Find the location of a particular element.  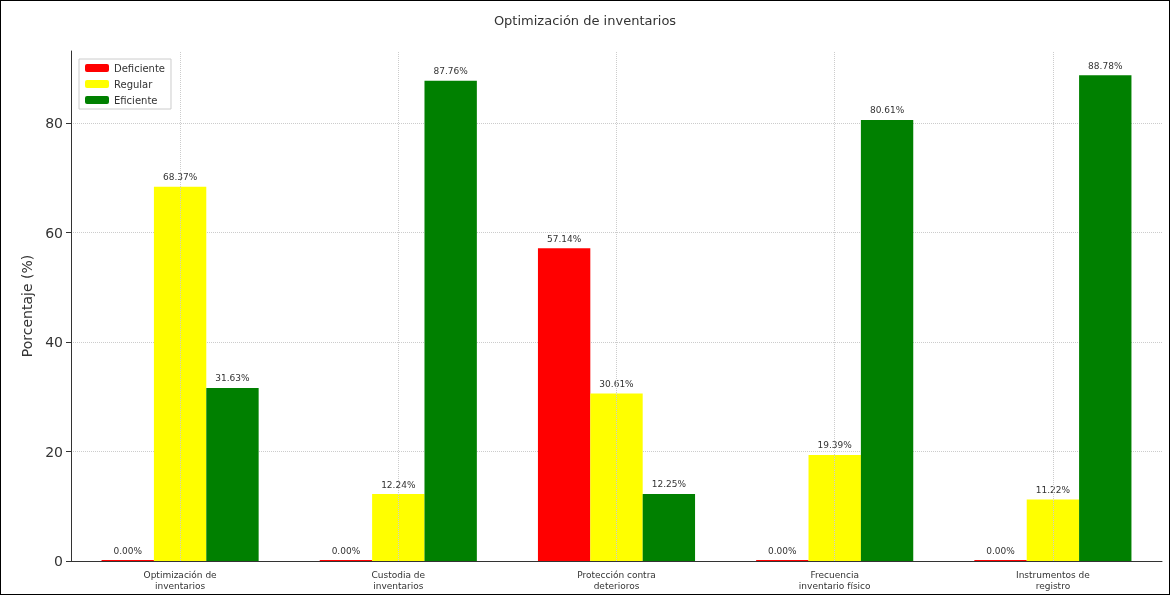

y-tick-label: 40 is located at coordinates (54, 342).